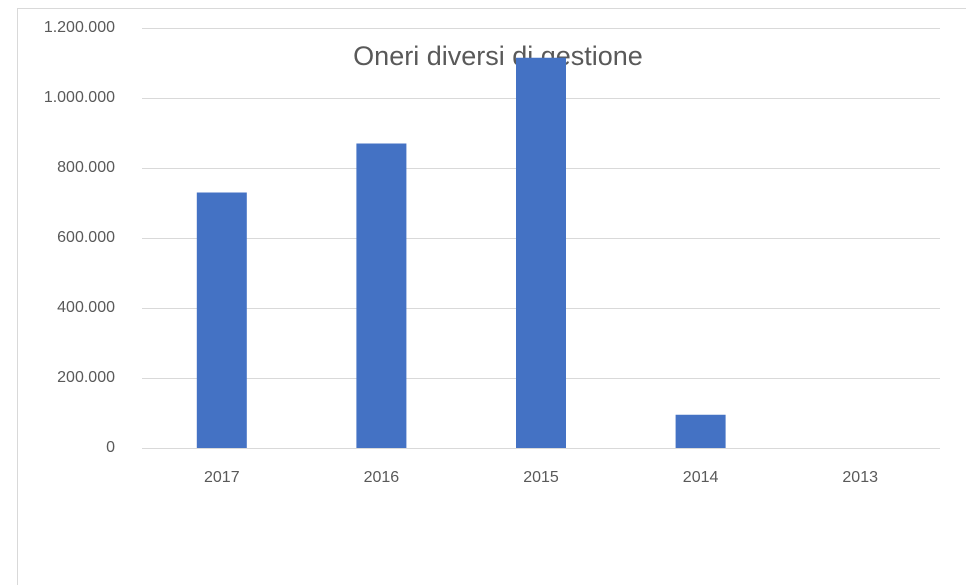 Image resolution: width=966 pixels, height=585 pixels. I want to click on y-tick-label: 800.000, so click(86, 167).